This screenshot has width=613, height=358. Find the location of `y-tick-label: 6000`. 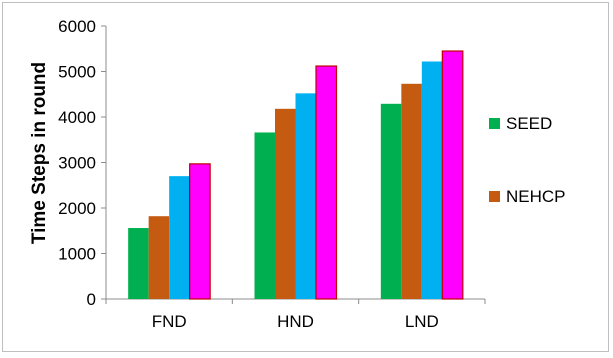

y-tick-label: 6000 is located at coordinates (77, 26).